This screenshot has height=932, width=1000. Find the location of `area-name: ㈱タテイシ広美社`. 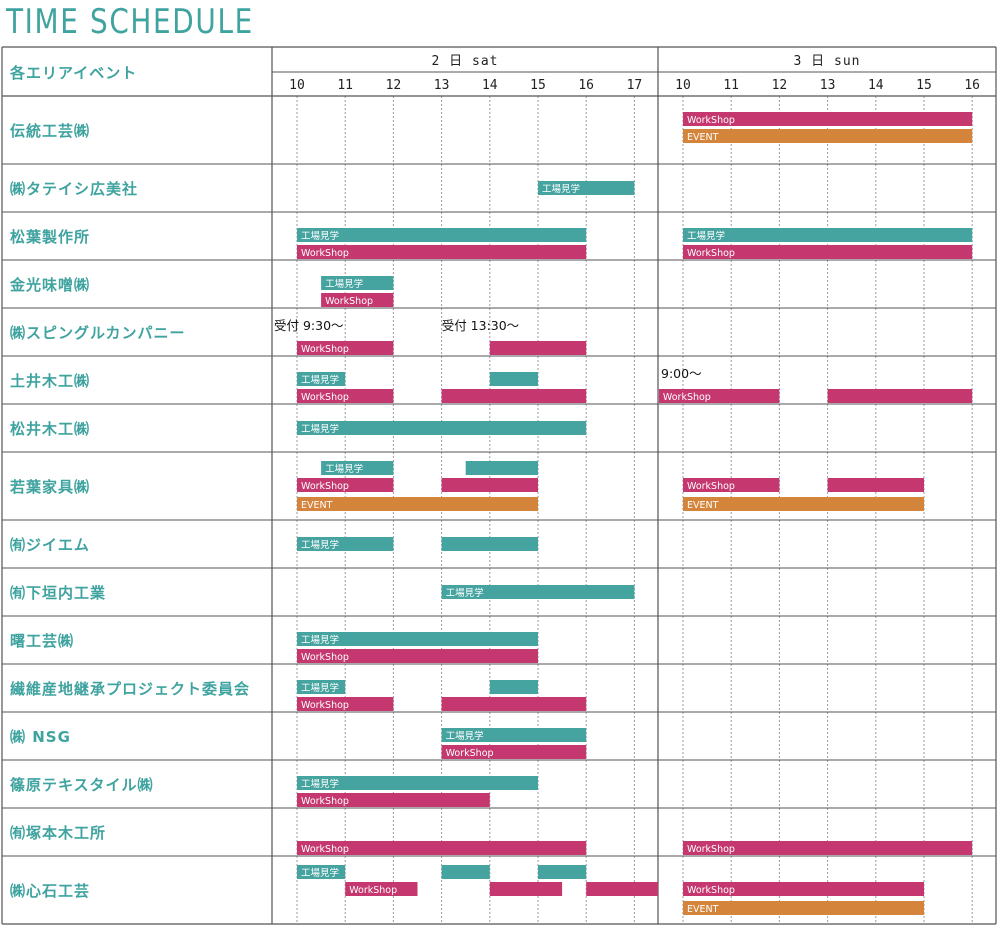

area-name: ㈱タテイシ広美社 is located at coordinates (74, 189).